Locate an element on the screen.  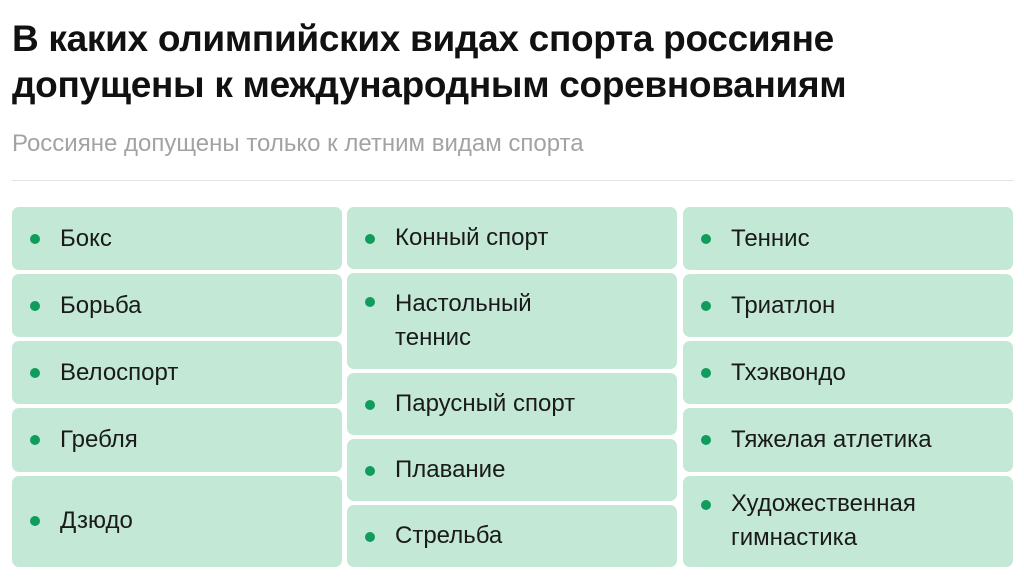
sport-card: Настольный теннис is located at coordinates (512, 321).